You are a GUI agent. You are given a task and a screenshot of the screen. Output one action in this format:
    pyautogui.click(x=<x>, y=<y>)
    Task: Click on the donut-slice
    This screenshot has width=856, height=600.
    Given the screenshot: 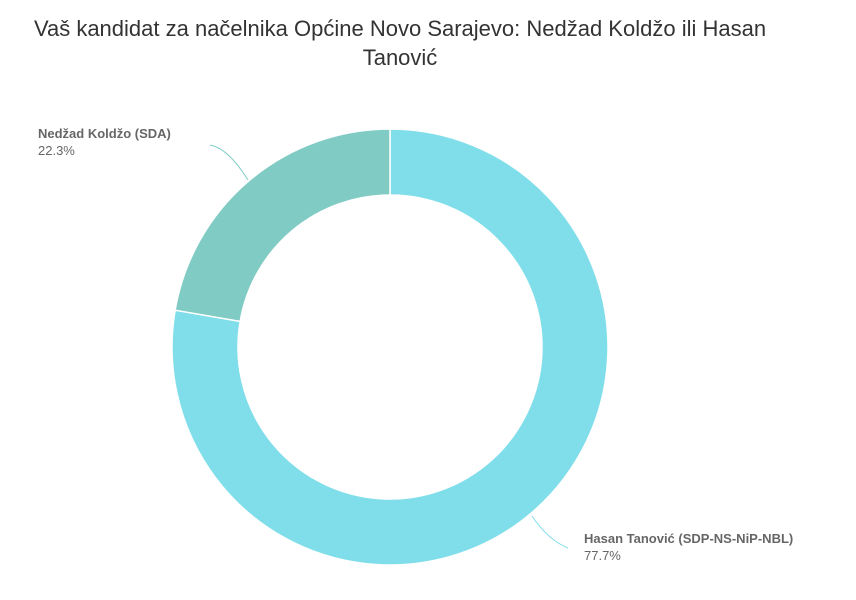 What is the action you would take?
    pyautogui.click(x=282, y=225)
    